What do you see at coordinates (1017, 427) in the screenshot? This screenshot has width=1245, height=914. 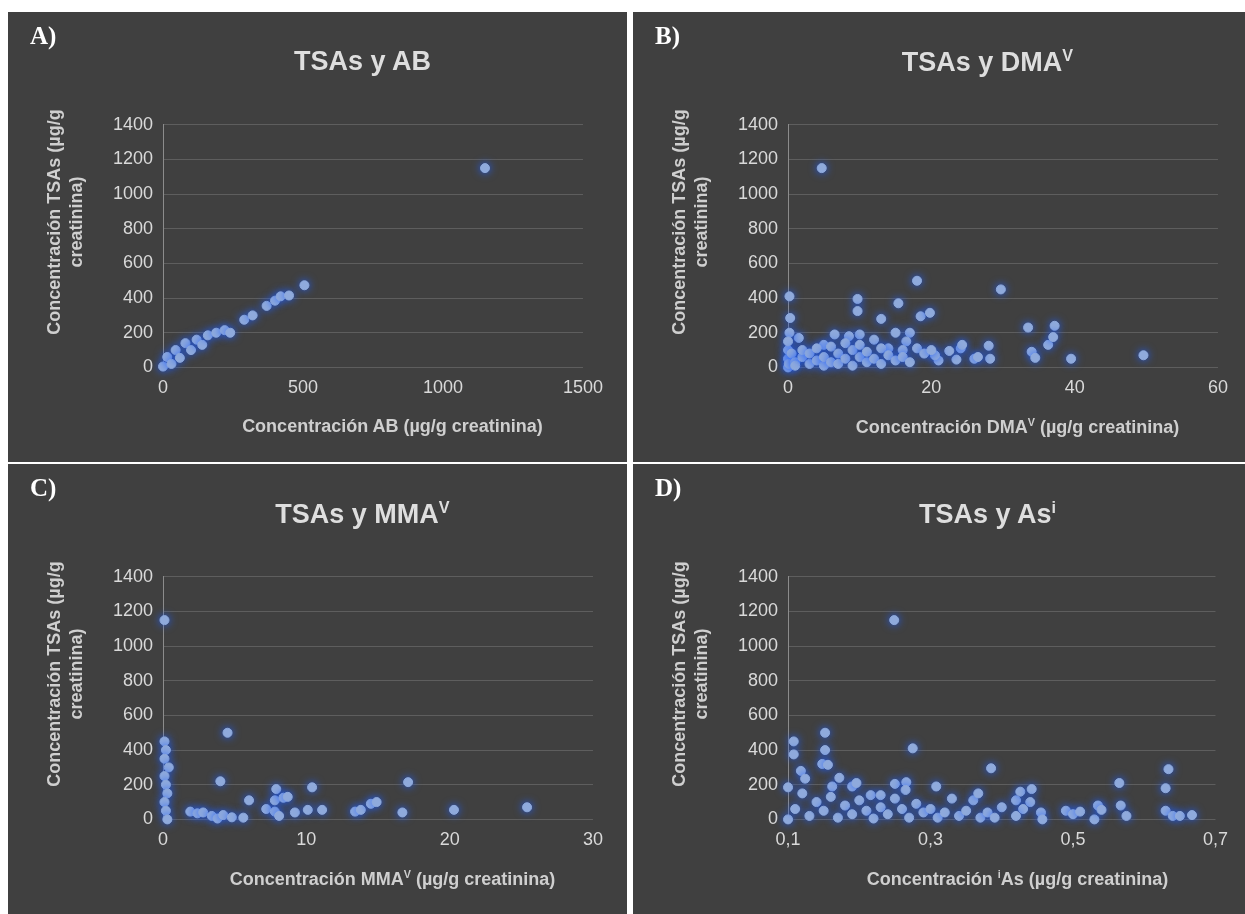 I see `x-axis-title: Concentración DMA$^{V}$ (µg/g creatinina)` at bounding box center [1017, 427].